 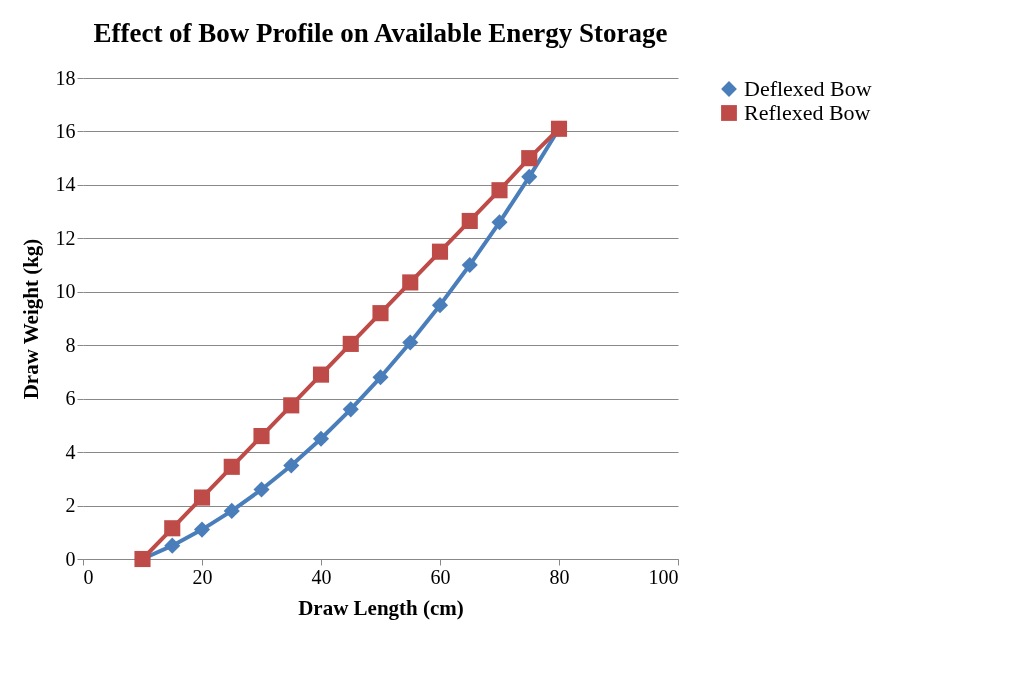 What do you see at coordinates (808, 88) in the screenshot?
I see `legend-label: Deflexed Bow` at bounding box center [808, 88].